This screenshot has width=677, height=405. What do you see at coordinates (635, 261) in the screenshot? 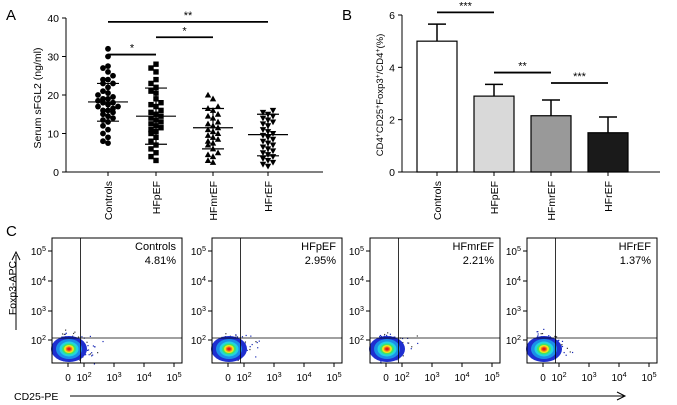
I see `flow-plot-percent: 1.37%` at bounding box center [635, 261].